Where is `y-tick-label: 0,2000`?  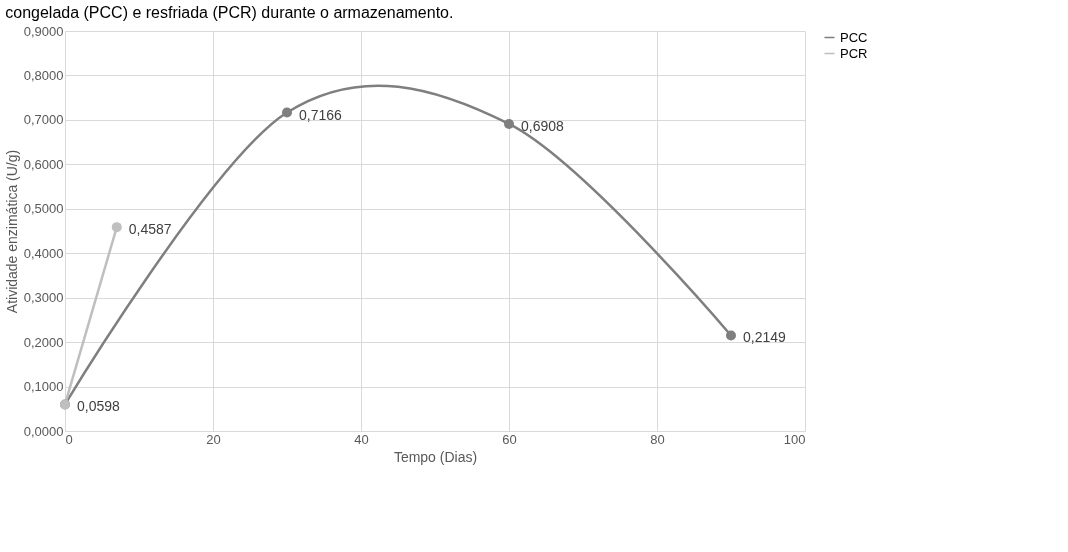
y-tick-label: 0,2000 is located at coordinates (43, 342).